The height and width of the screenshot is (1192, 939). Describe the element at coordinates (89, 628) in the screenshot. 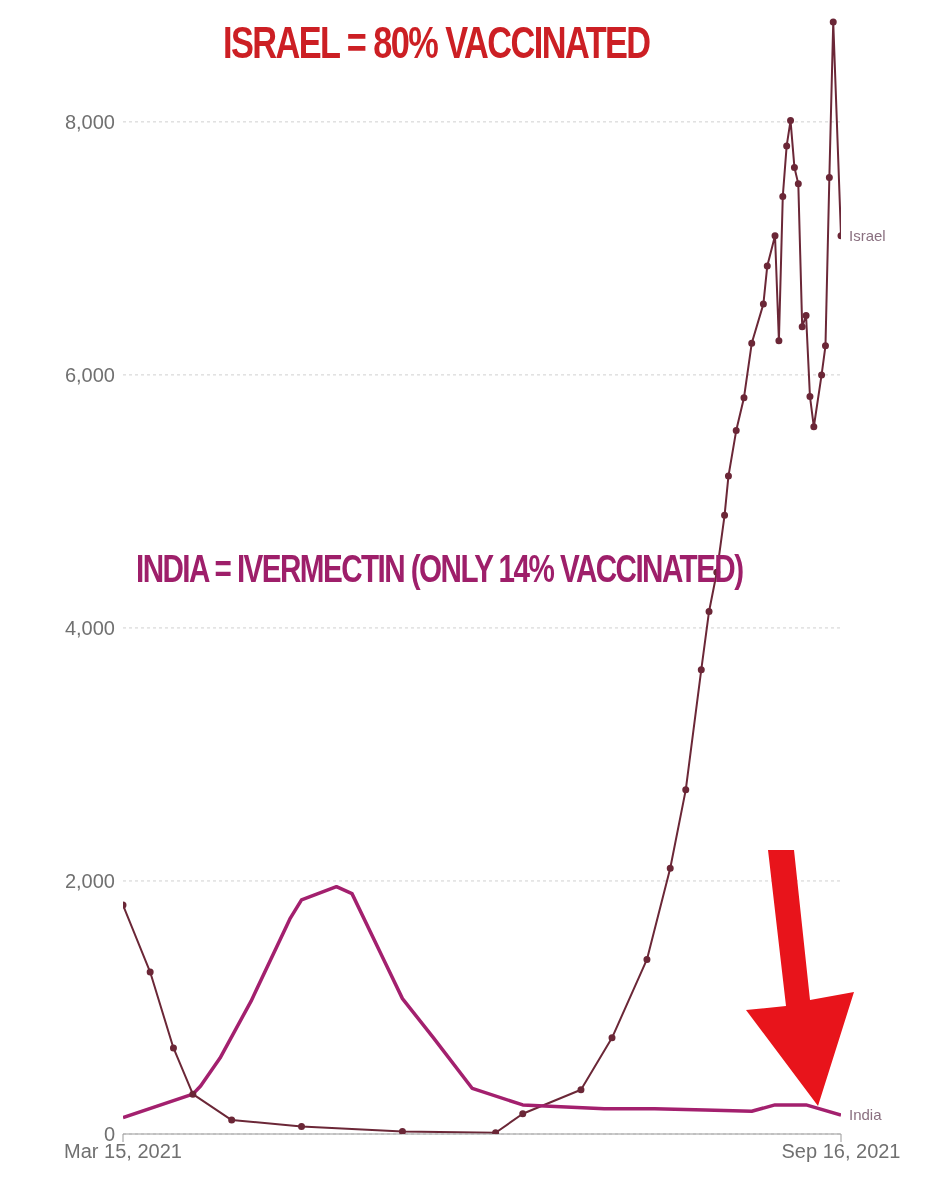

I see `y-tick-label: 4,000` at that location.